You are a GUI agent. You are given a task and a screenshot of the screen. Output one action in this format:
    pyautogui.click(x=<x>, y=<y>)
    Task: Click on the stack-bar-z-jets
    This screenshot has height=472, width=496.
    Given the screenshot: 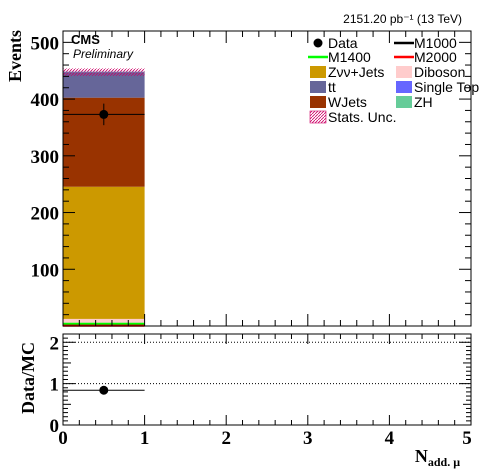 What is the action you would take?
    pyautogui.click(x=104, y=252)
    